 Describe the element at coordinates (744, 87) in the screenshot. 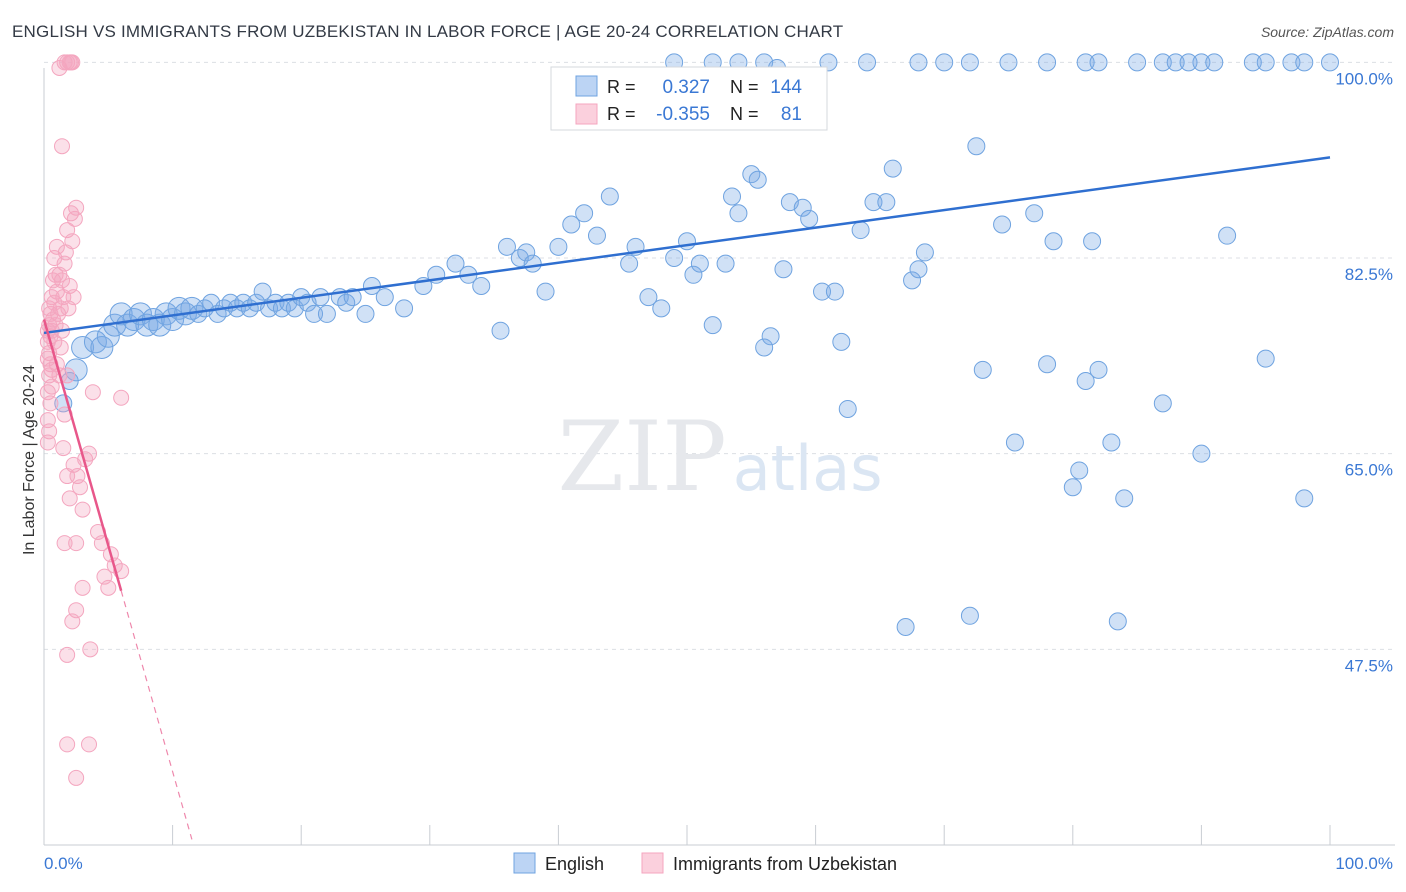

I see `stats-n-label-english: N =` at that location.